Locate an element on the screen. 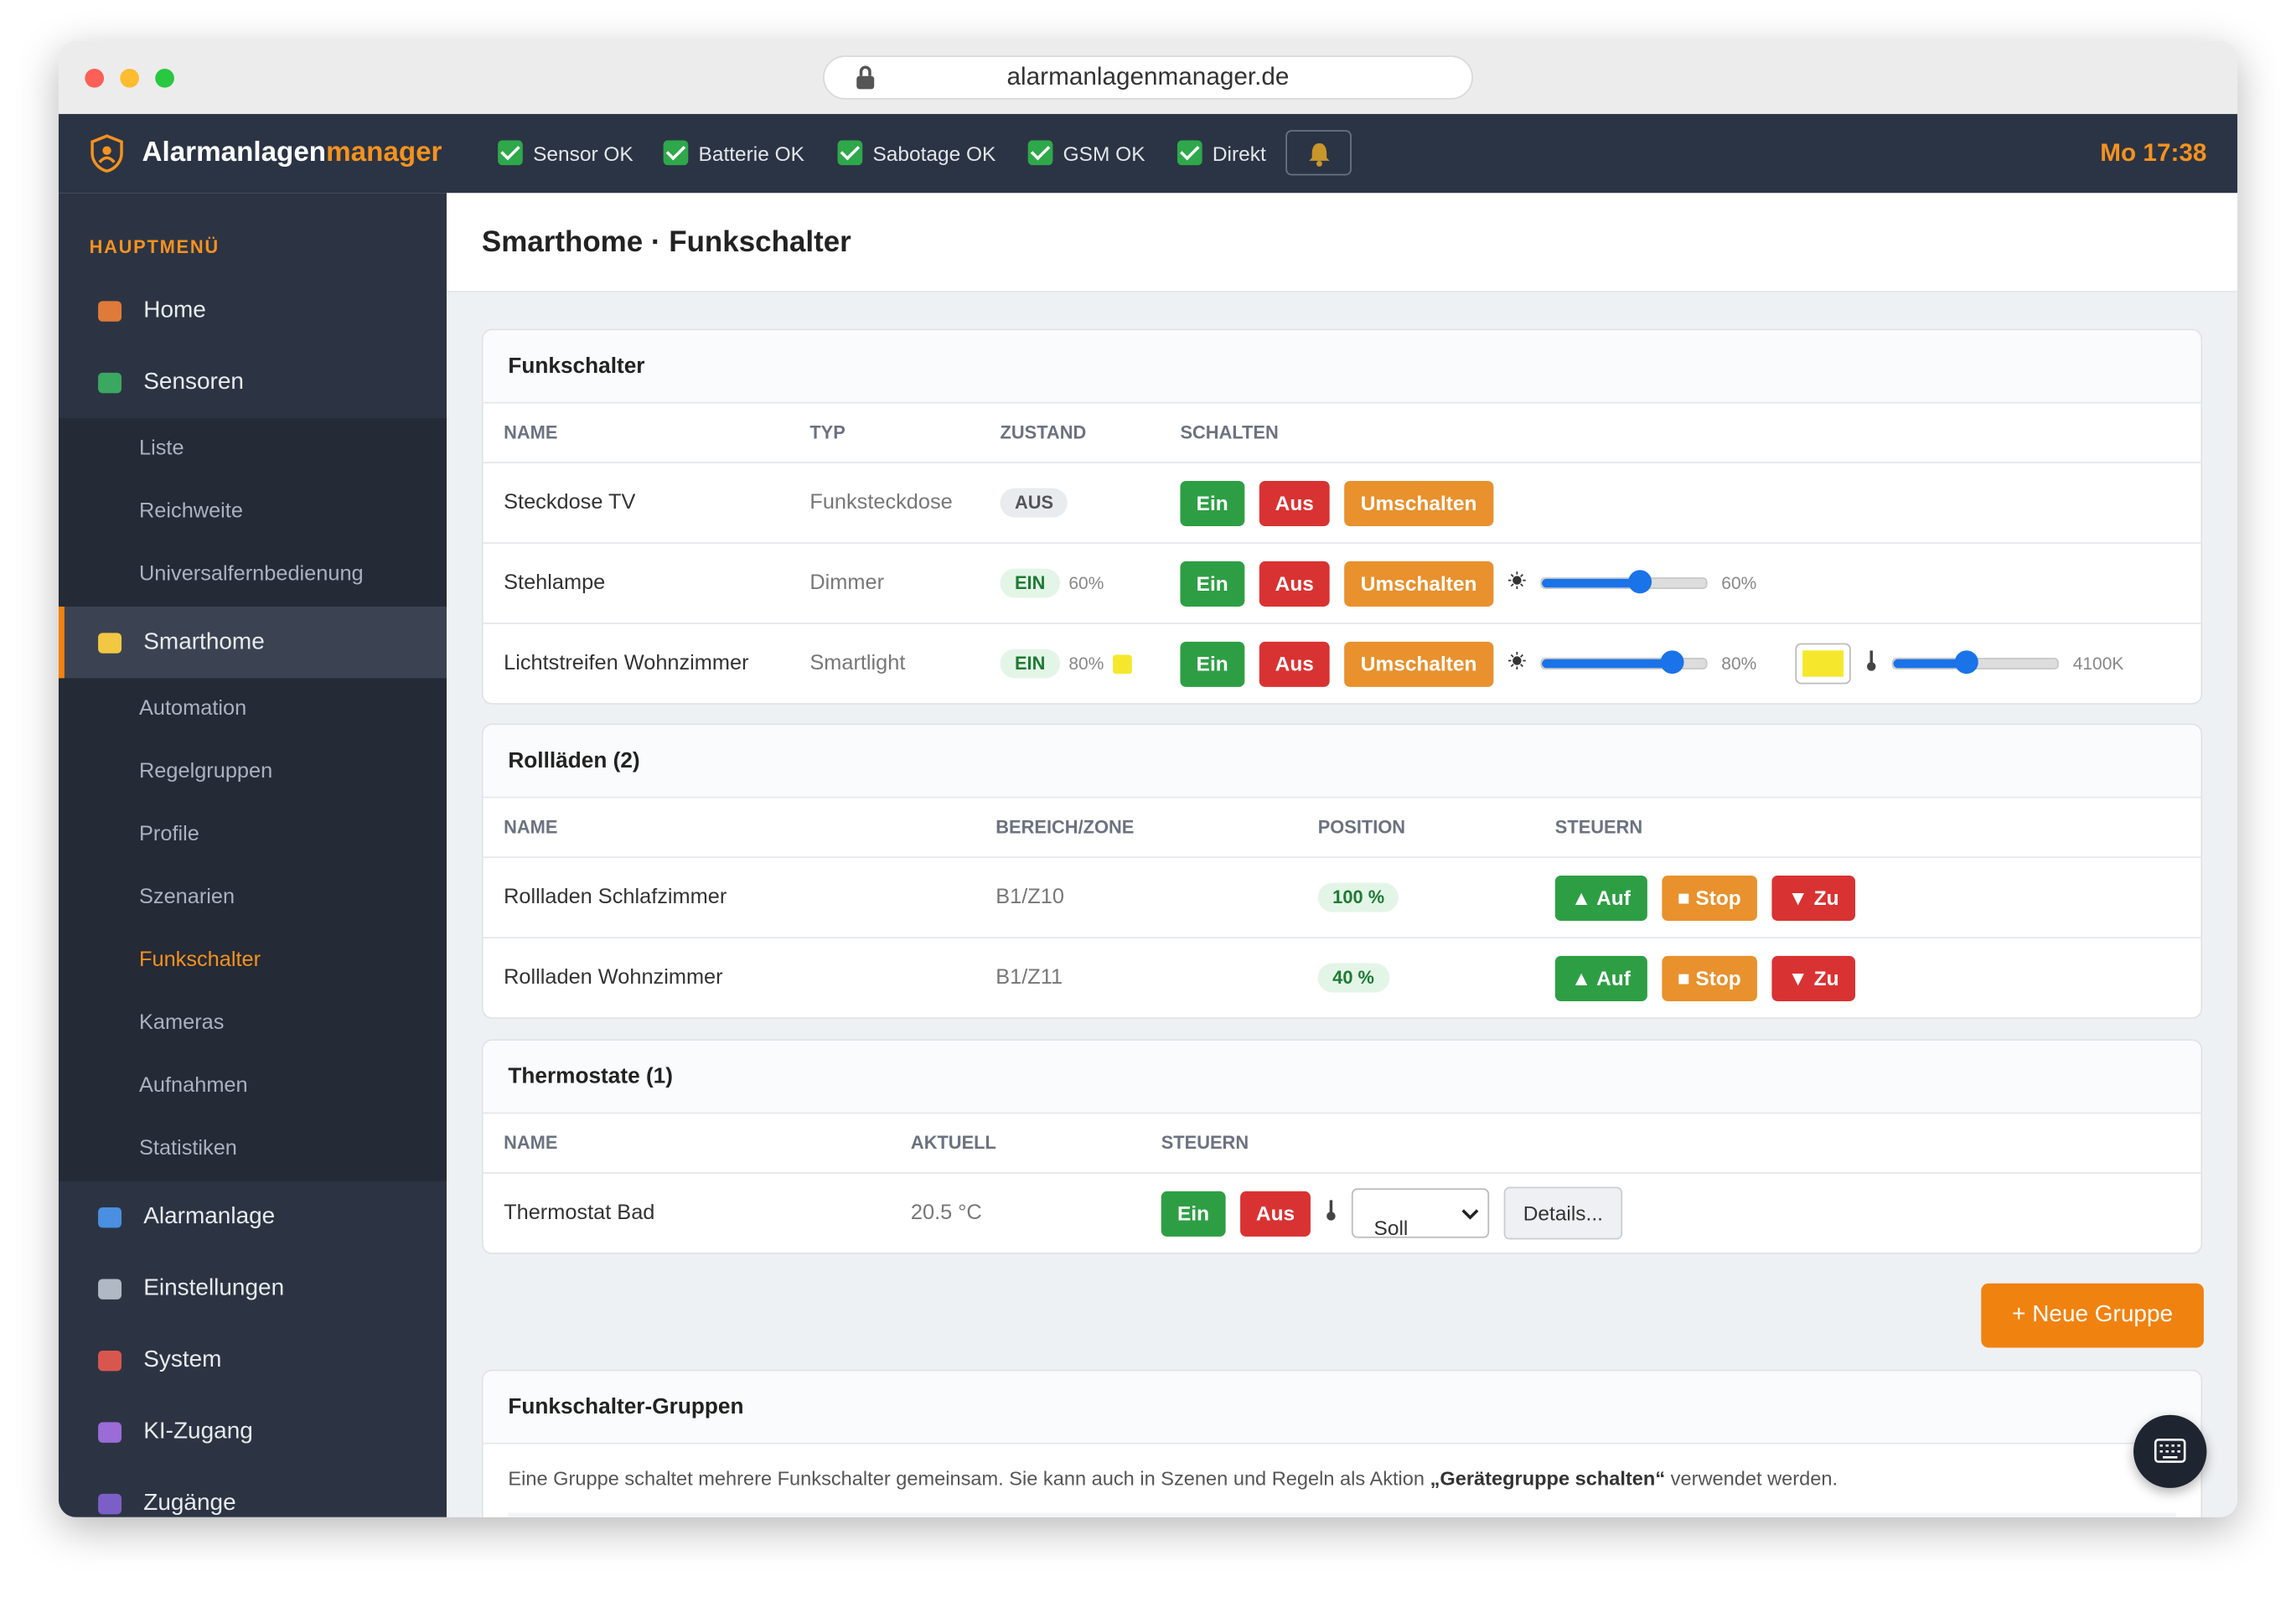  menu-label: Sensoren is located at coordinates (194, 382).